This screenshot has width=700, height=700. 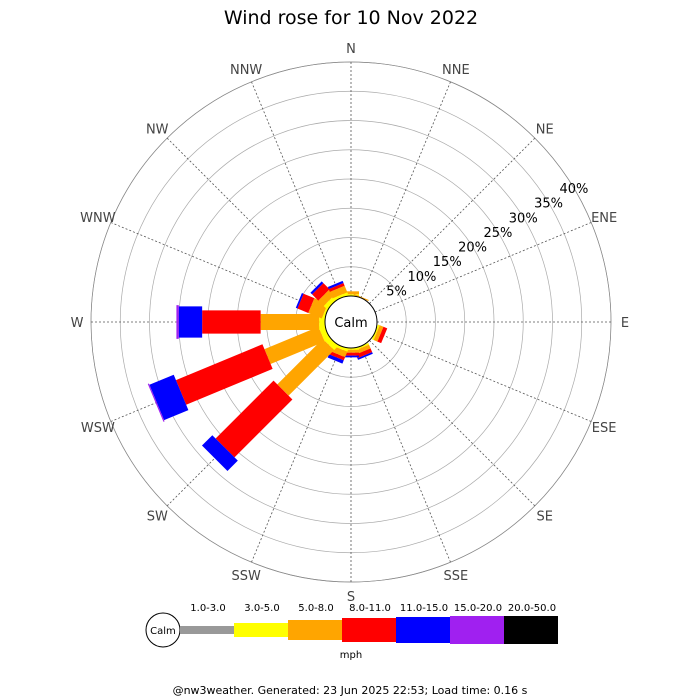 I want to click on bar-s, so click(x=351, y=353).